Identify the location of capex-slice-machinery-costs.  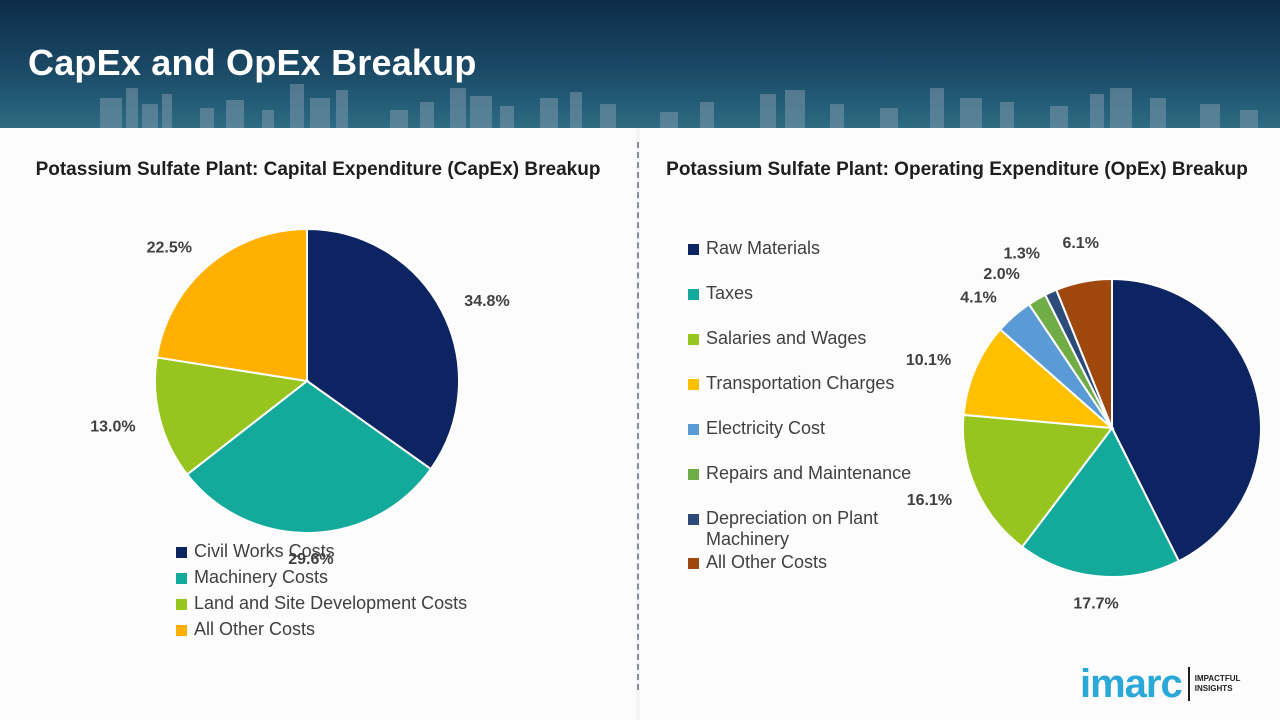
(309, 456).